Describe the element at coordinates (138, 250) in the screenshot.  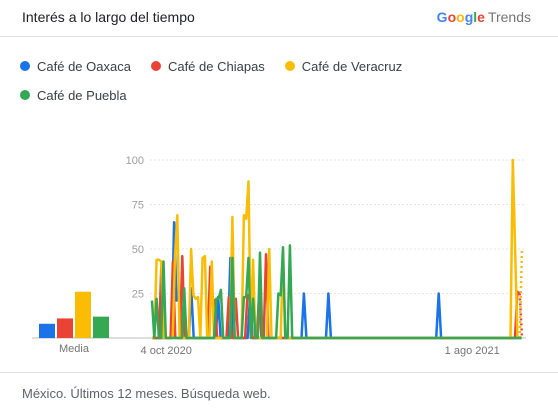
I see `y-tick-label: 50` at that location.